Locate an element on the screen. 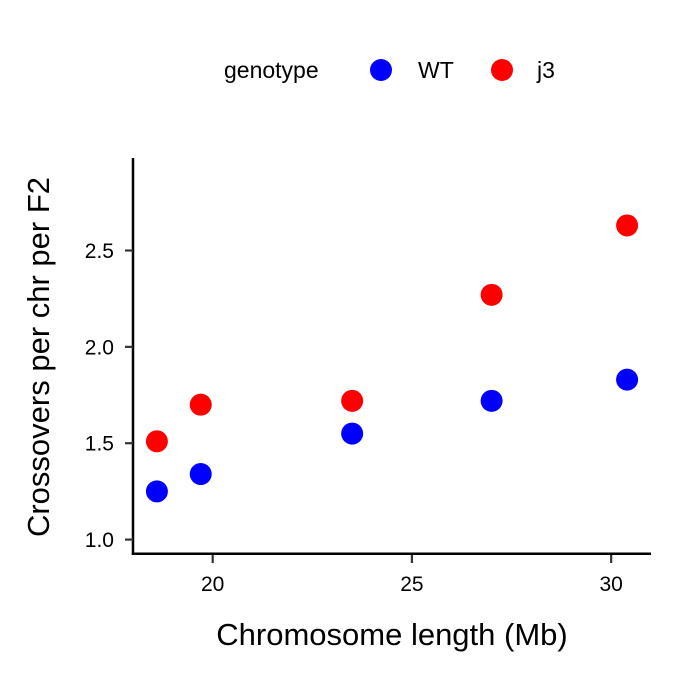 This screenshot has width=675, height=680. legend: genotype WT j3 is located at coordinates (389, 70).